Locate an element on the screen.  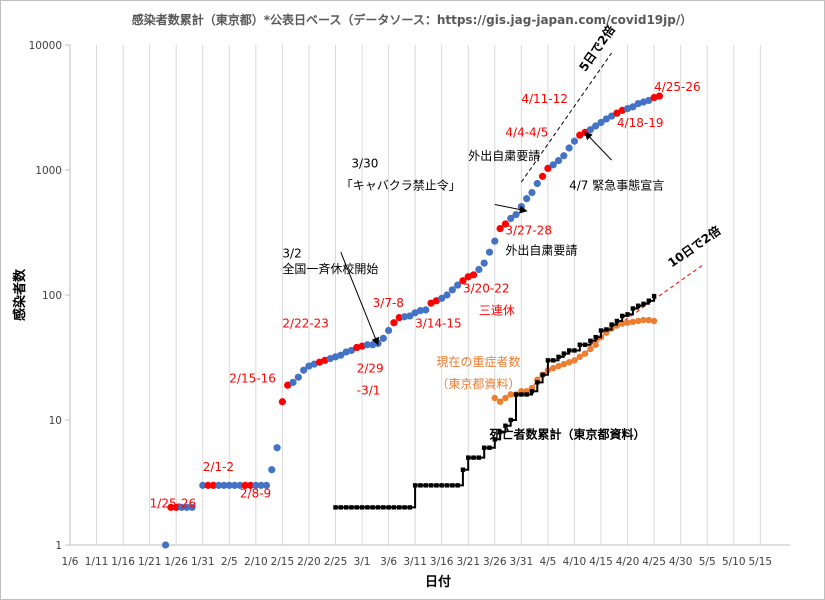
x-tick-label: 2/20 is located at coordinates (309, 562).